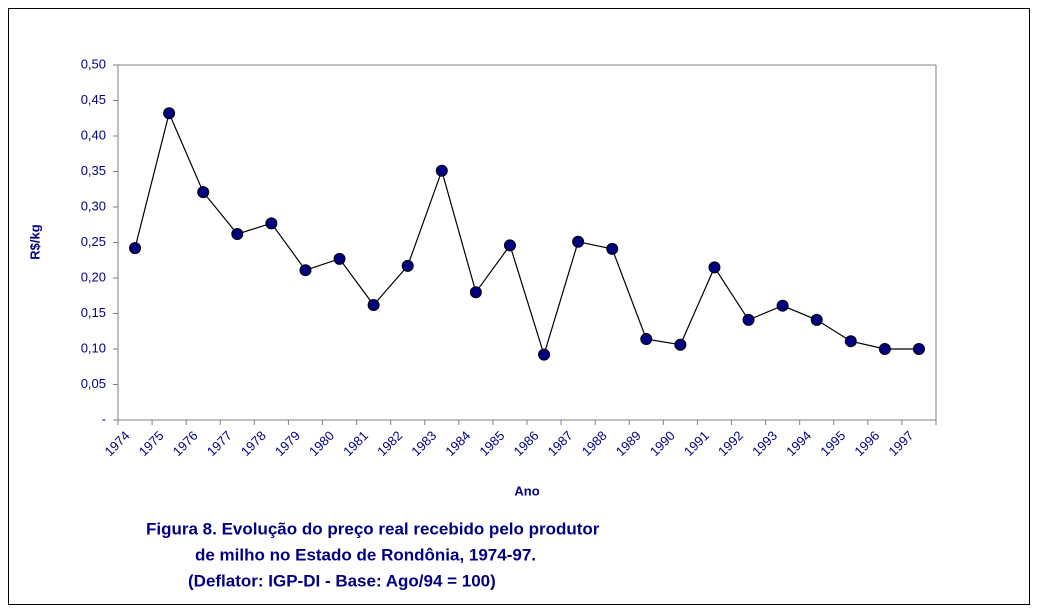 The height and width of the screenshot is (613, 1039). Describe the element at coordinates (526, 490) in the screenshot. I see `x-axis-title: Ano` at that location.